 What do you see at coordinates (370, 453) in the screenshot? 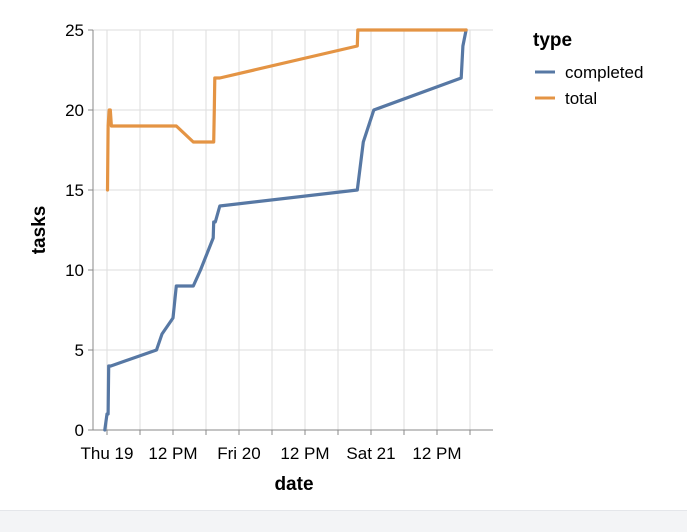
I see `x-tick-label: Sat 21` at bounding box center [370, 453].